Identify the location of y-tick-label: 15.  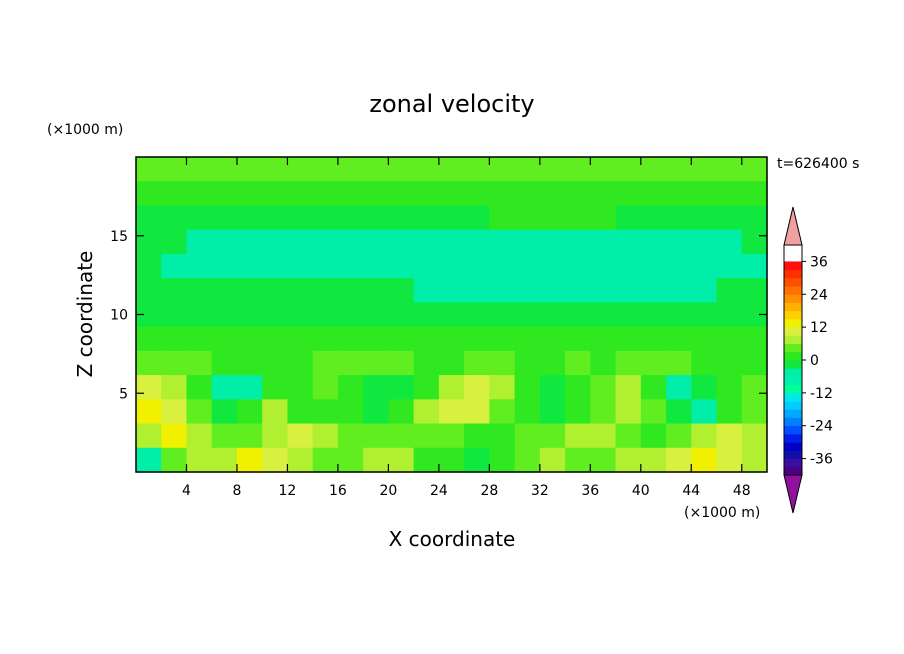
(119, 237).